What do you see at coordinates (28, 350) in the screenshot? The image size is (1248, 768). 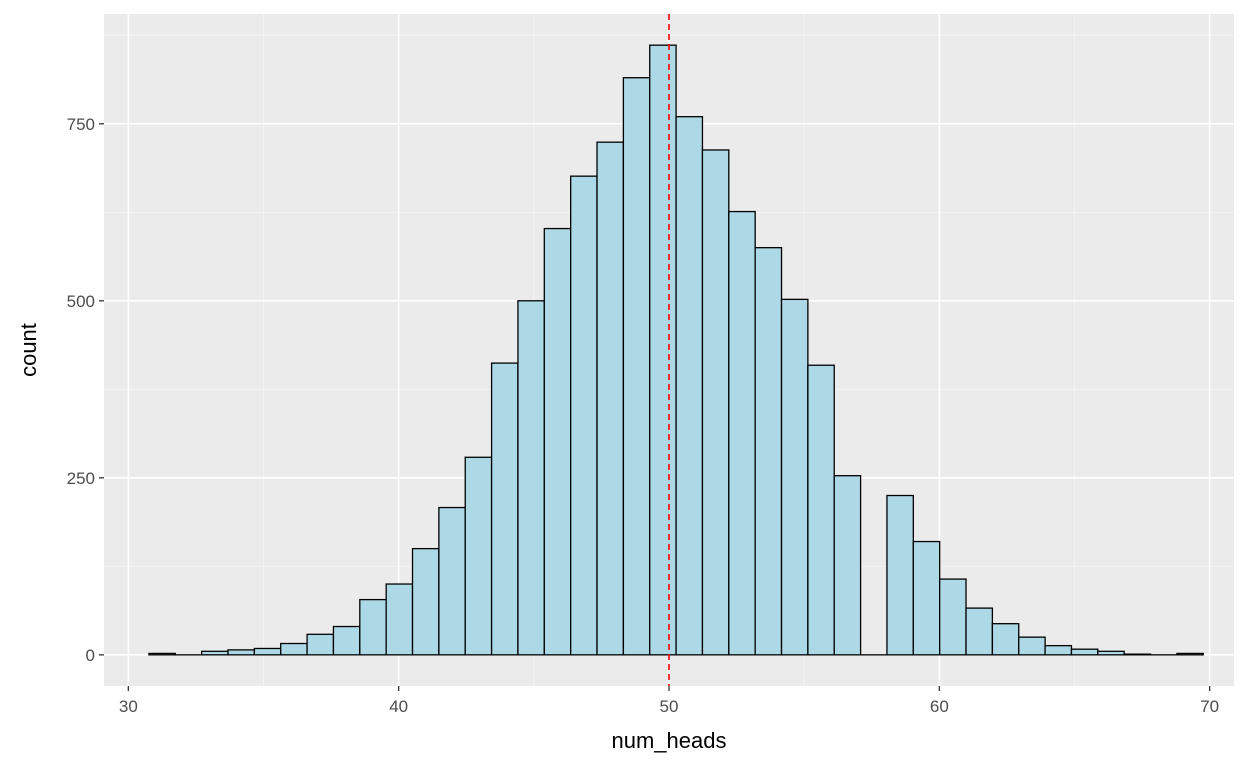 I see `y-axis-title: count` at bounding box center [28, 350].